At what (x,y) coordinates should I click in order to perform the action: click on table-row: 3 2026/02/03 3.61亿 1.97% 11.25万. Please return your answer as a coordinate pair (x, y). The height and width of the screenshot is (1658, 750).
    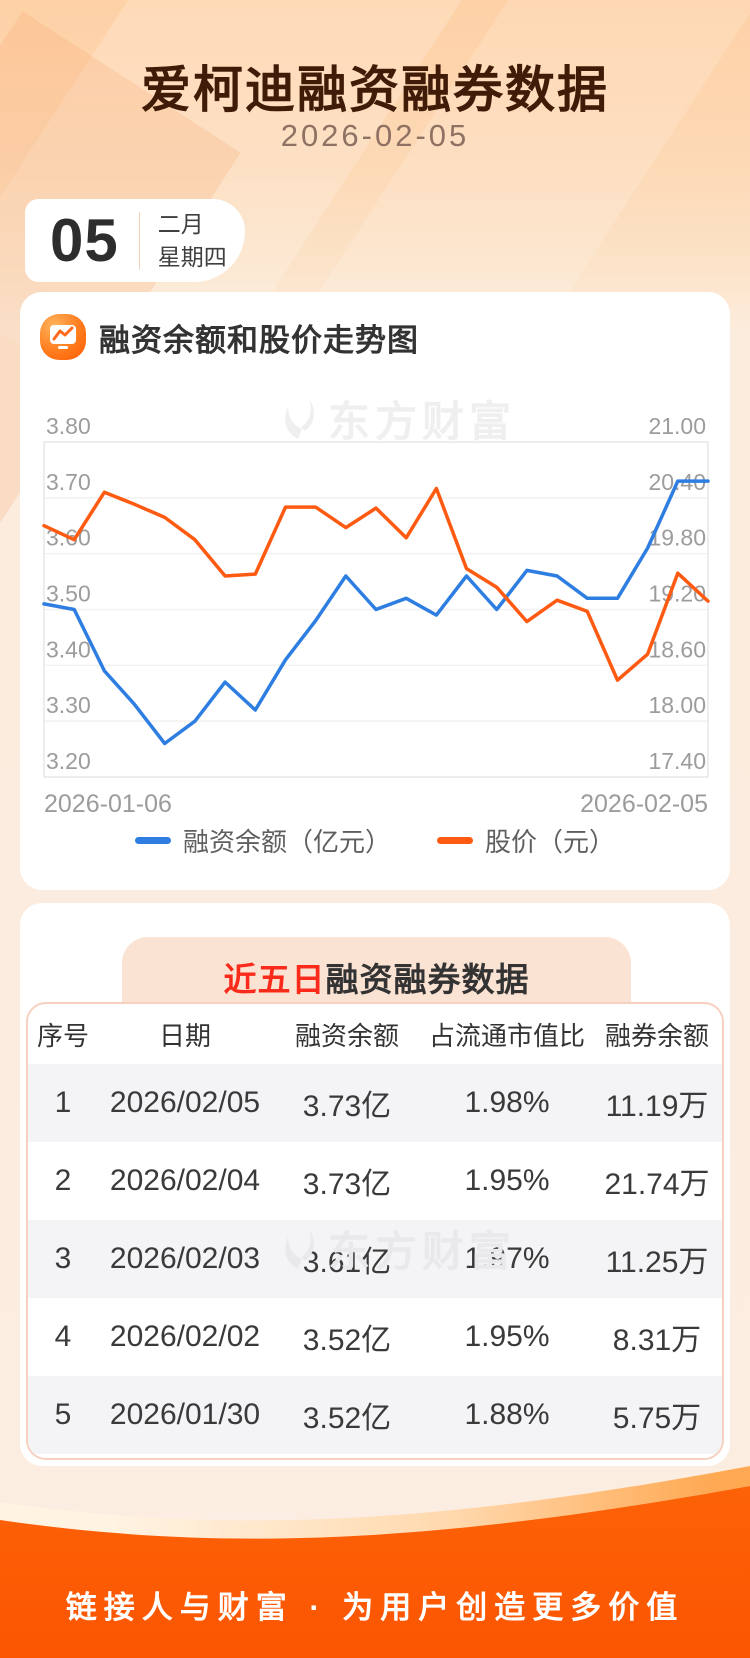
    Looking at the image, I should click on (375, 1259).